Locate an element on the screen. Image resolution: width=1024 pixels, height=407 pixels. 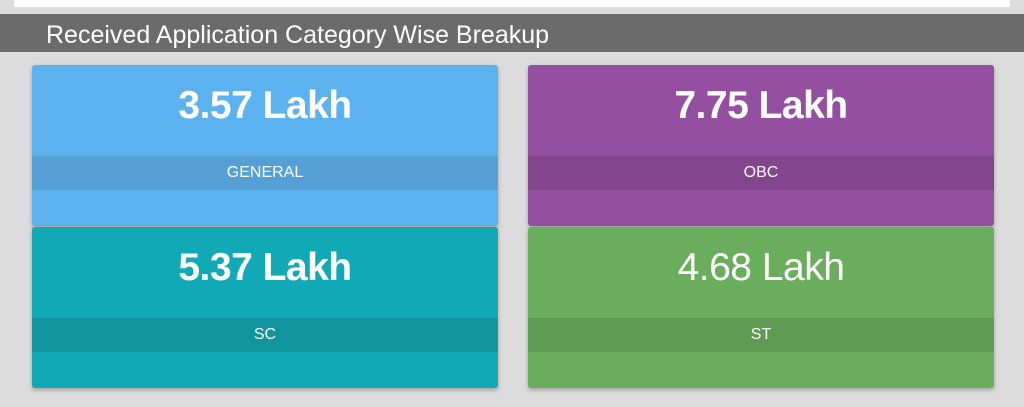
card-label: GENERAL is located at coordinates (265, 172).